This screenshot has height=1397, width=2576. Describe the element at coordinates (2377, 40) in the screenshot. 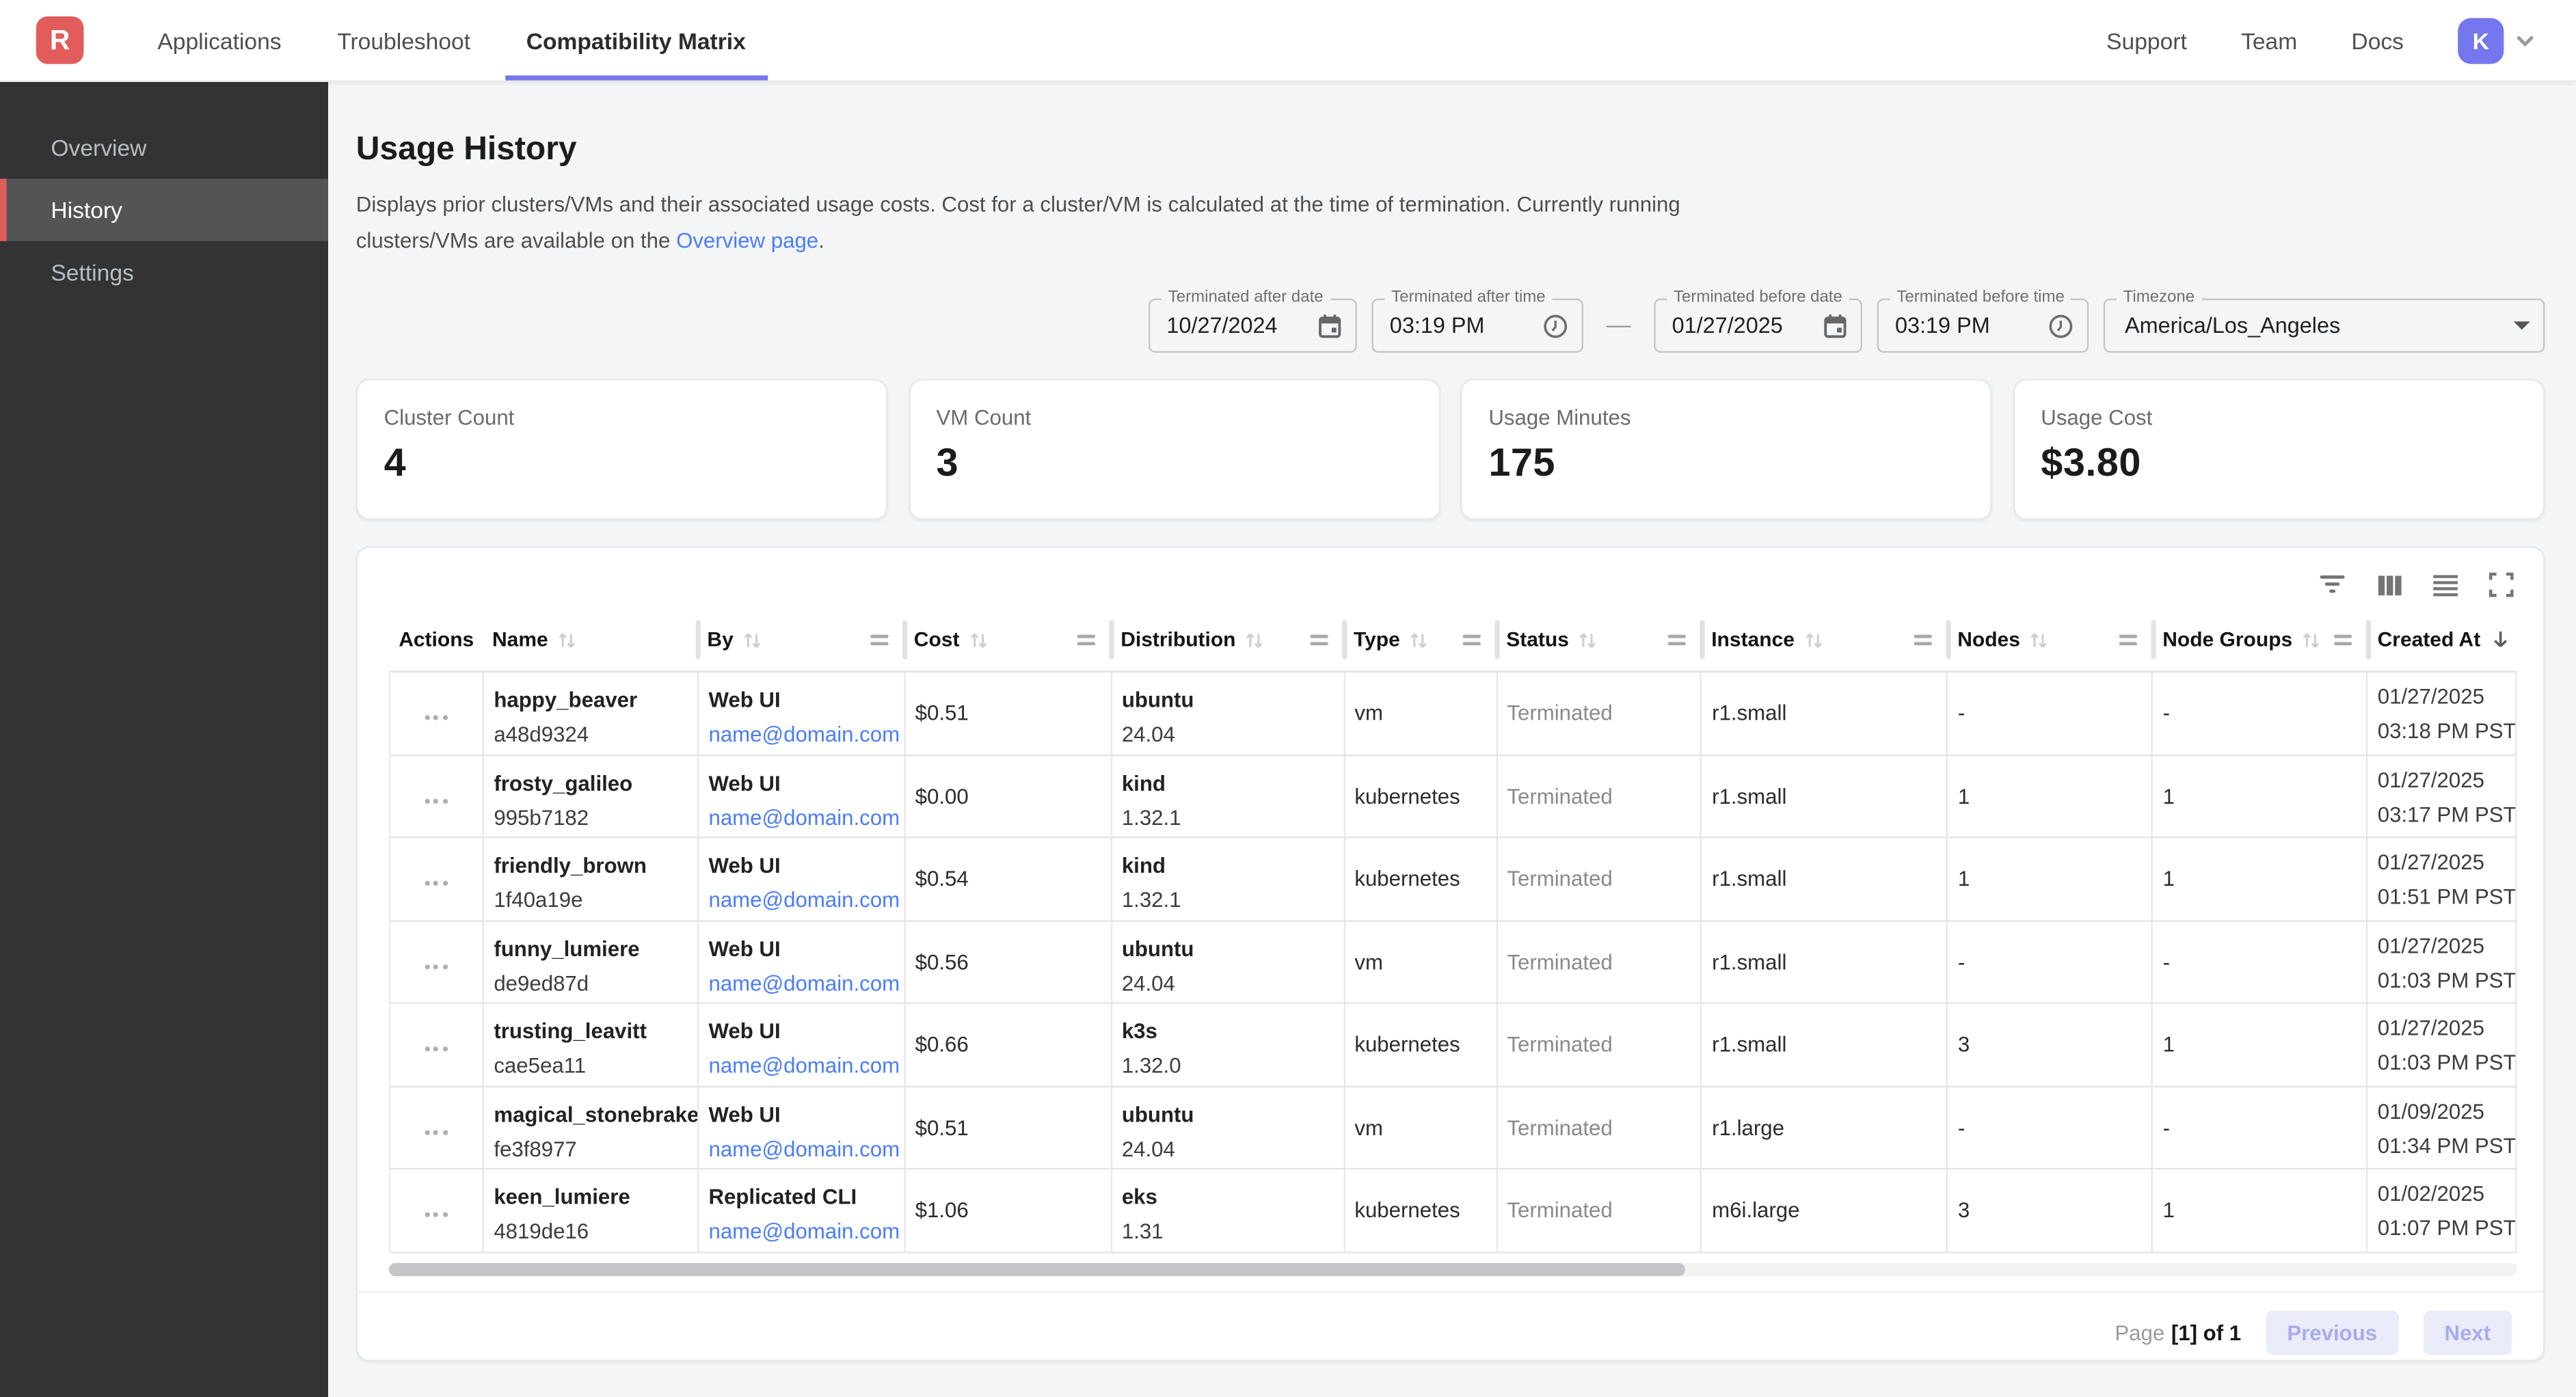

I see `nav-item-docs: Docs` at that location.